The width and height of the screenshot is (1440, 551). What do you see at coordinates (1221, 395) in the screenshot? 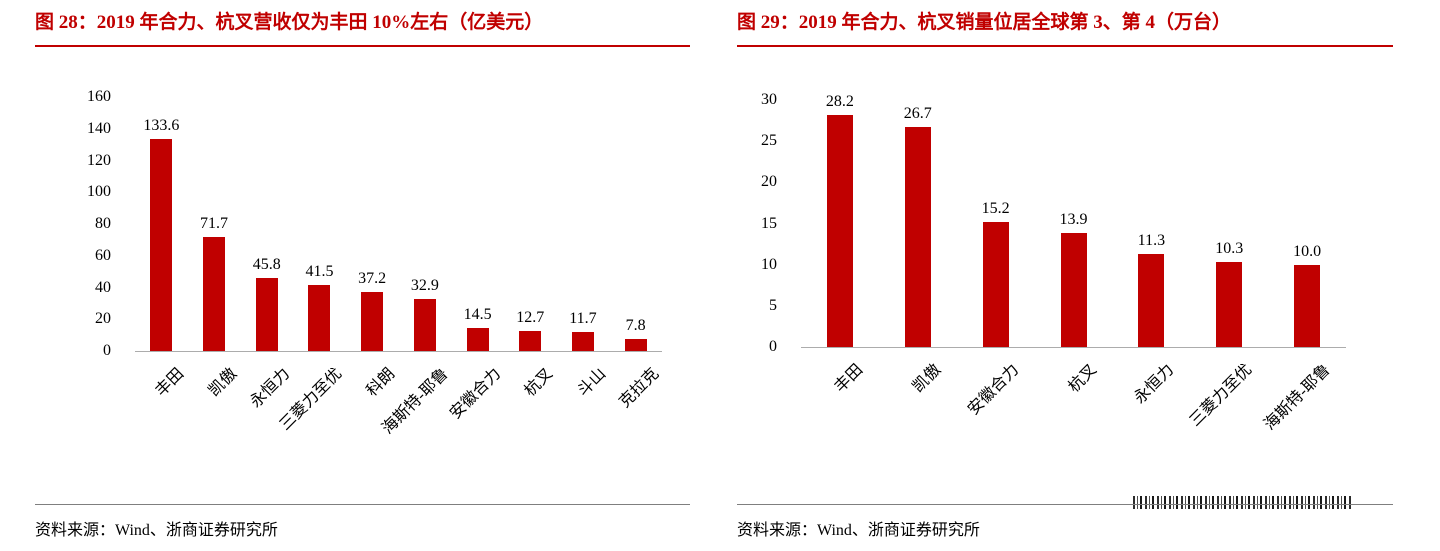
I see `x-axis-category-label: 三菱力至优` at bounding box center [1221, 395].